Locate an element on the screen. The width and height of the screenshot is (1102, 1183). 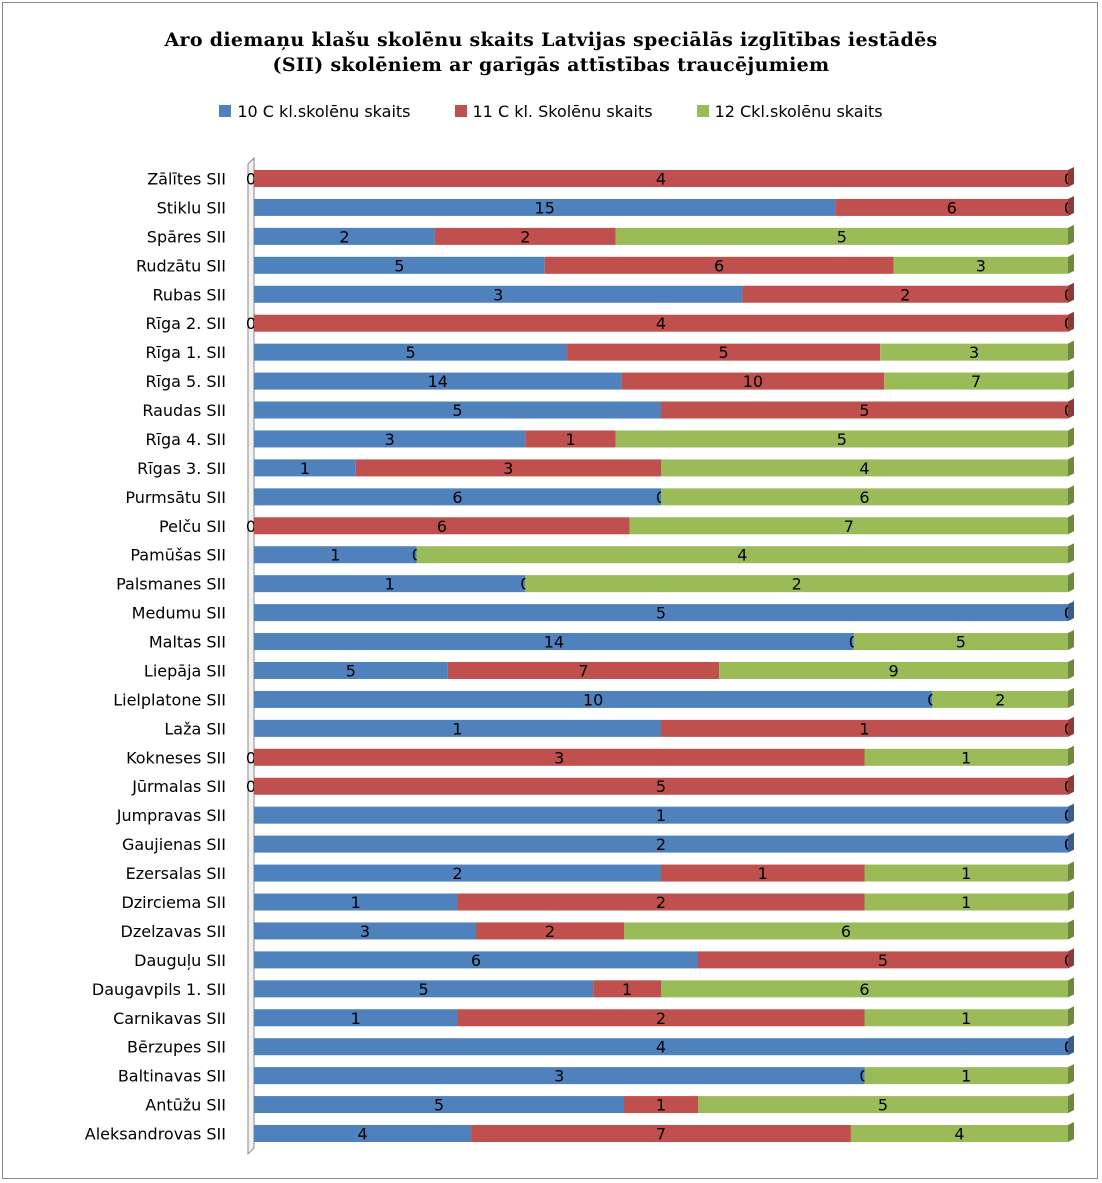
bar-11c-liepāja-sii is located at coordinates (583, 670).